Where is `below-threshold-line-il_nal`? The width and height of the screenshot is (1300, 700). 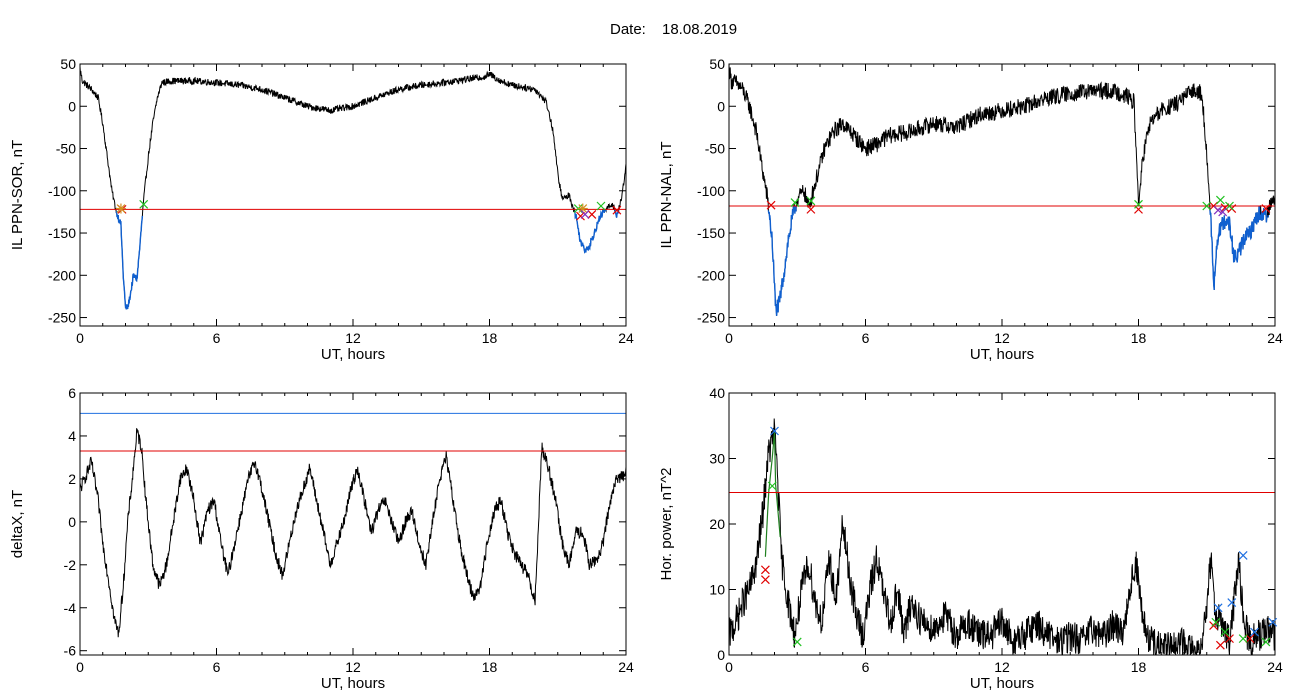 below-threshold-line-il_nal is located at coordinates (1019, 261).